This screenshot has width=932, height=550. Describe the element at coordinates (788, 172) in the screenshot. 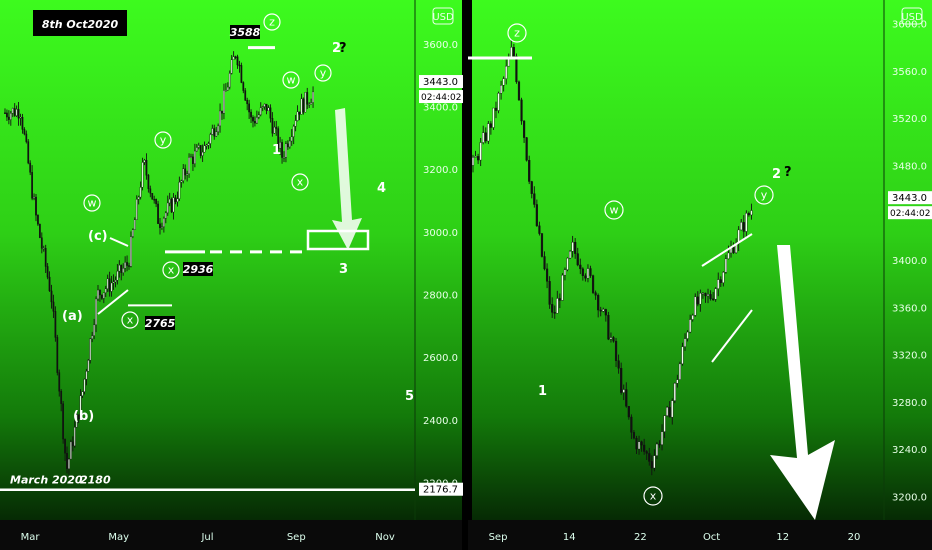

I see `question-mark: ?` at that location.